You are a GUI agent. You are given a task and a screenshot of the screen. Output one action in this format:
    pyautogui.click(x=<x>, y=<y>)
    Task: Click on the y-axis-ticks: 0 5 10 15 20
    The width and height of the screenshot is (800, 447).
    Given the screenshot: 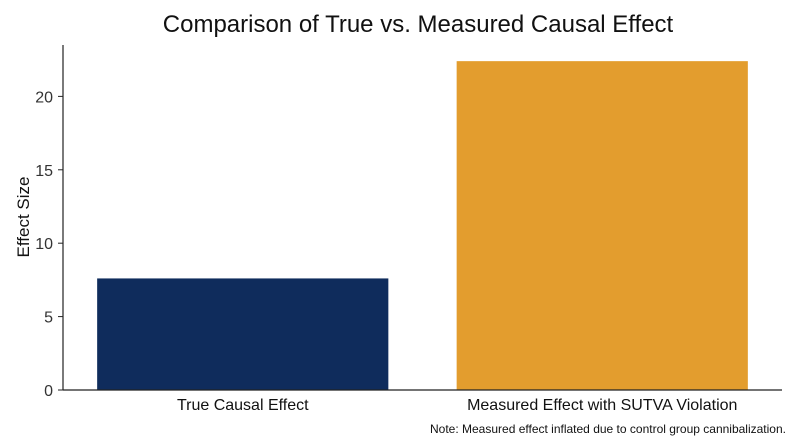 What is the action you would take?
    pyautogui.click(x=49, y=244)
    